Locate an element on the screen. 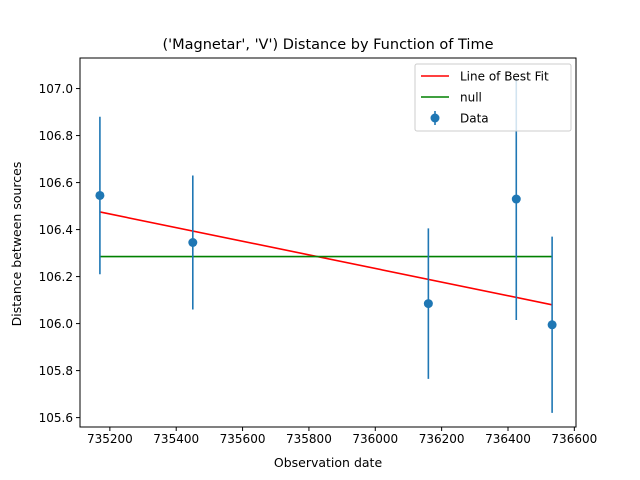 The image size is (640, 480). legend-label: null is located at coordinates (471, 98).